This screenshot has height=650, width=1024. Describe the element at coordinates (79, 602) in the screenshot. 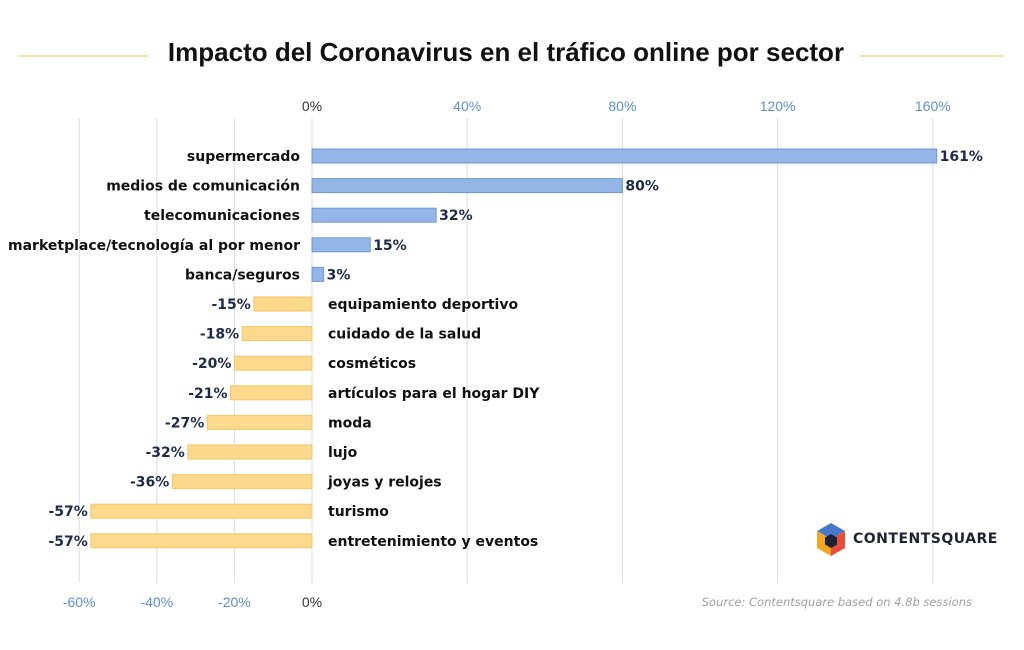

I see `bottom-tick-label: -60%` at that location.